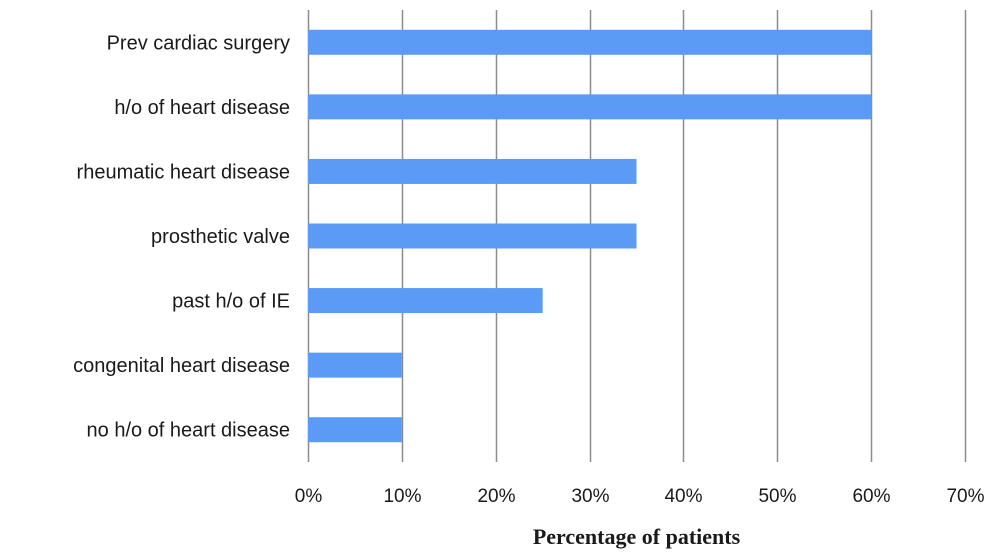  What do you see at coordinates (309, 496) in the screenshot?
I see `x-tick-label: 0%` at bounding box center [309, 496].